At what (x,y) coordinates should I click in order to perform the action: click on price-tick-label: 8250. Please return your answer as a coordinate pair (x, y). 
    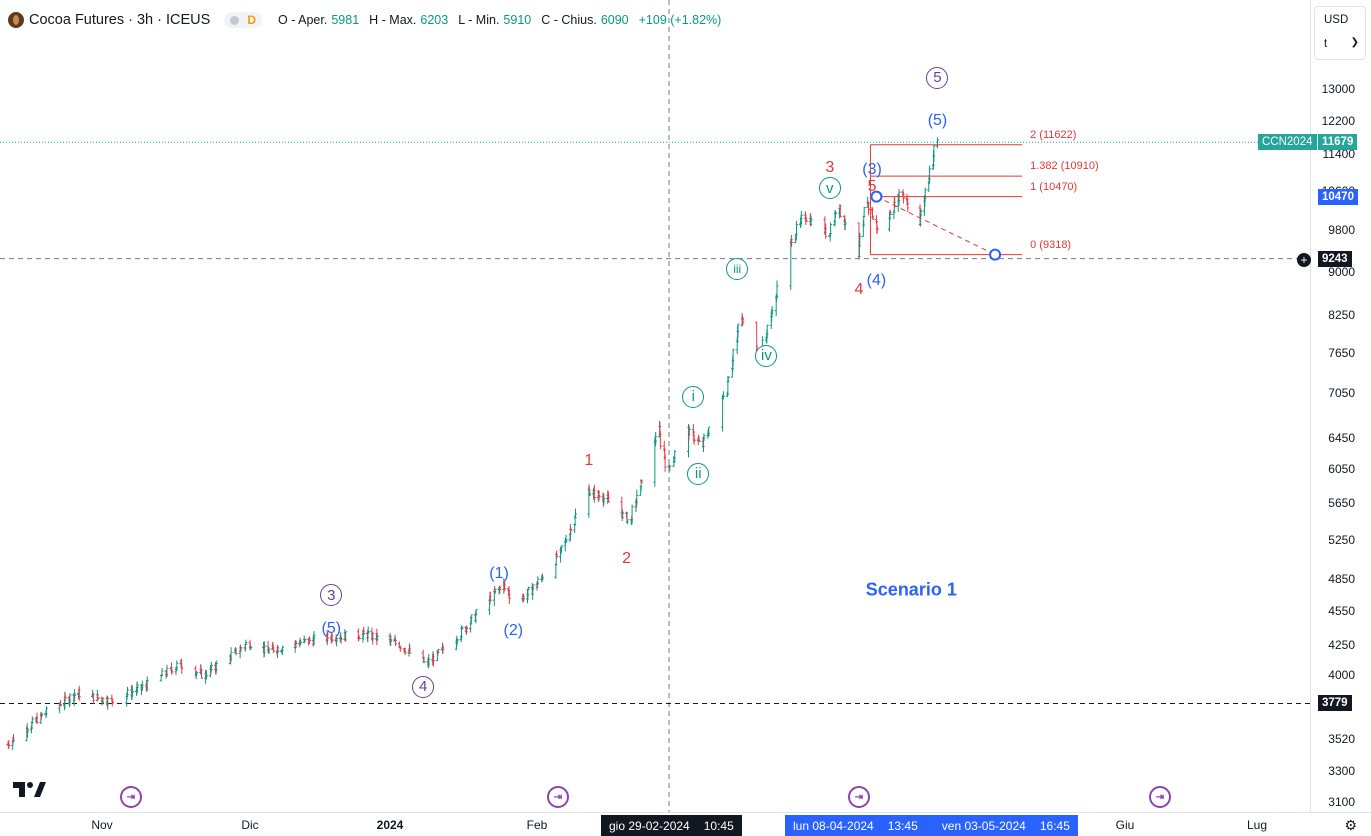
    Looking at the image, I should click on (1341, 315).